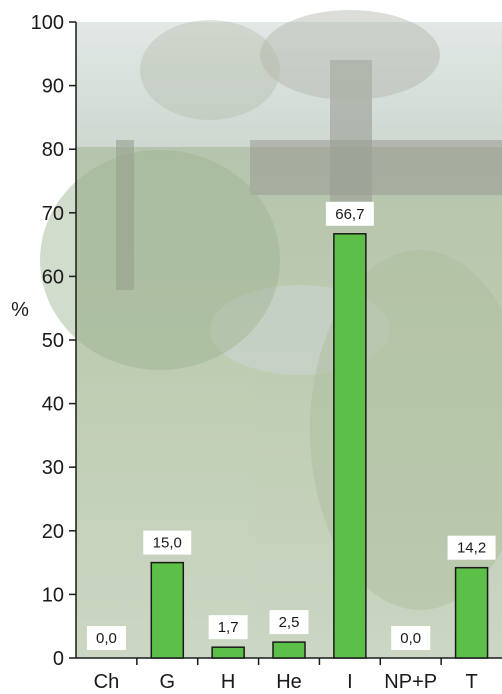  What do you see at coordinates (53, 405) in the screenshot?
I see `y-tick-label: 40` at bounding box center [53, 405].